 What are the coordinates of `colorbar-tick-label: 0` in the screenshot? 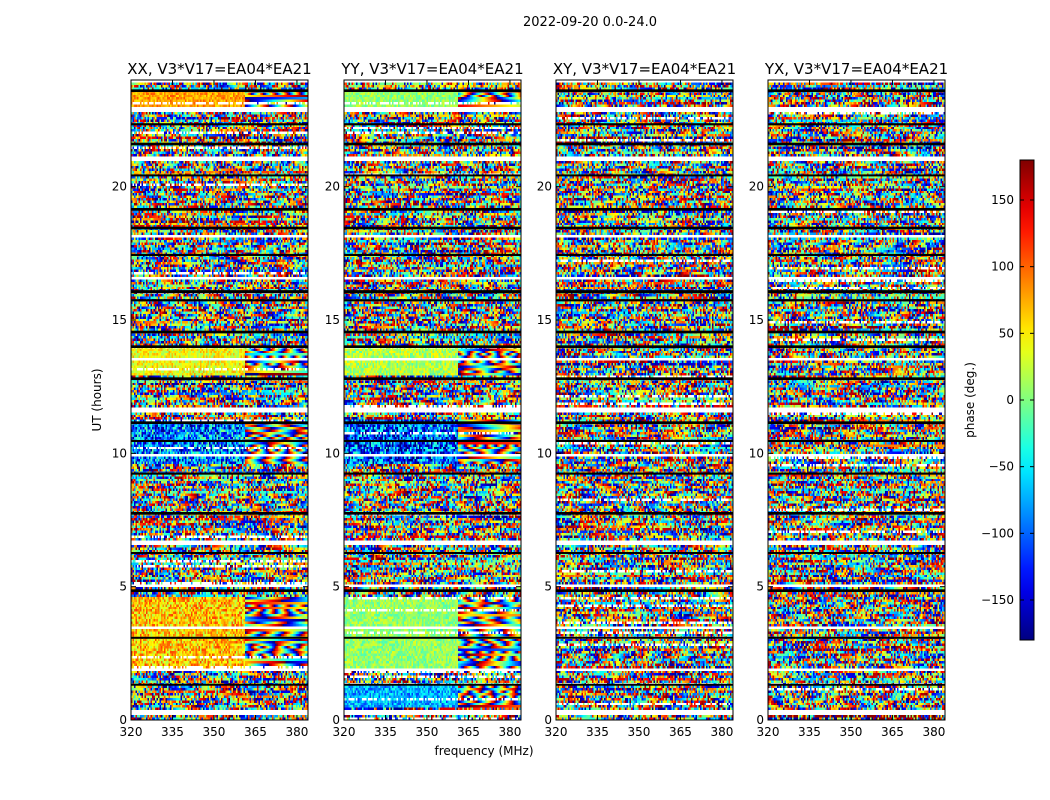 It's located at (1010, 400).